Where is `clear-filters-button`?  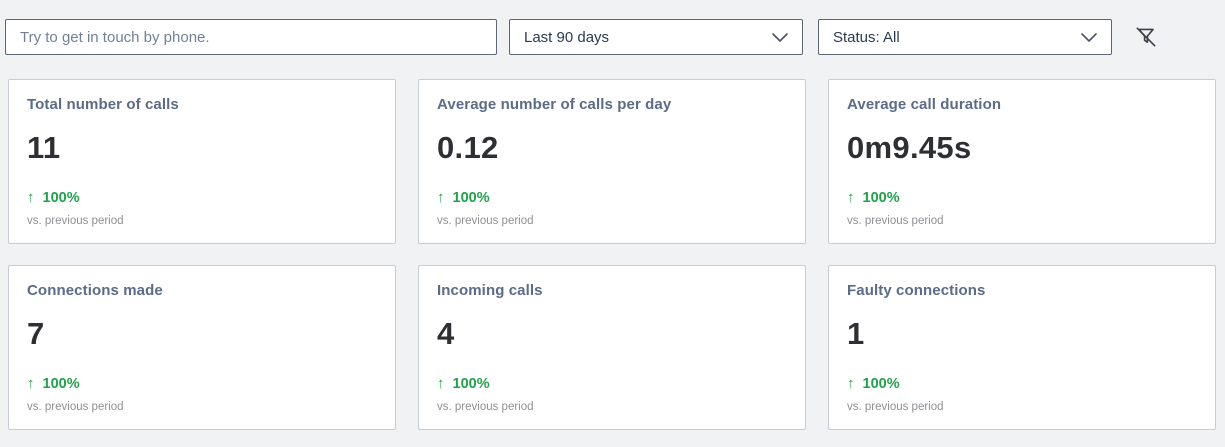 clear-filters-button is located at coordinates (1146, 37).